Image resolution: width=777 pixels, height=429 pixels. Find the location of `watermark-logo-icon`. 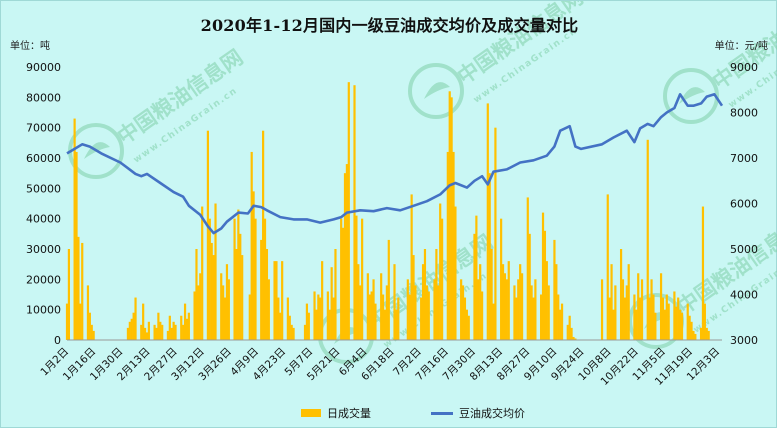

watermark-logo-icon is located at coordinates (436, 91).